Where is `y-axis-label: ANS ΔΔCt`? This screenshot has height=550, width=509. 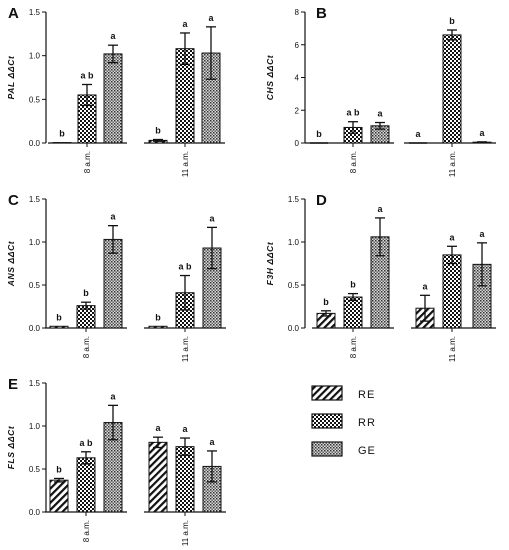 y-axis-label: ANS ΔΔCt is located at coordinates (11, 263).